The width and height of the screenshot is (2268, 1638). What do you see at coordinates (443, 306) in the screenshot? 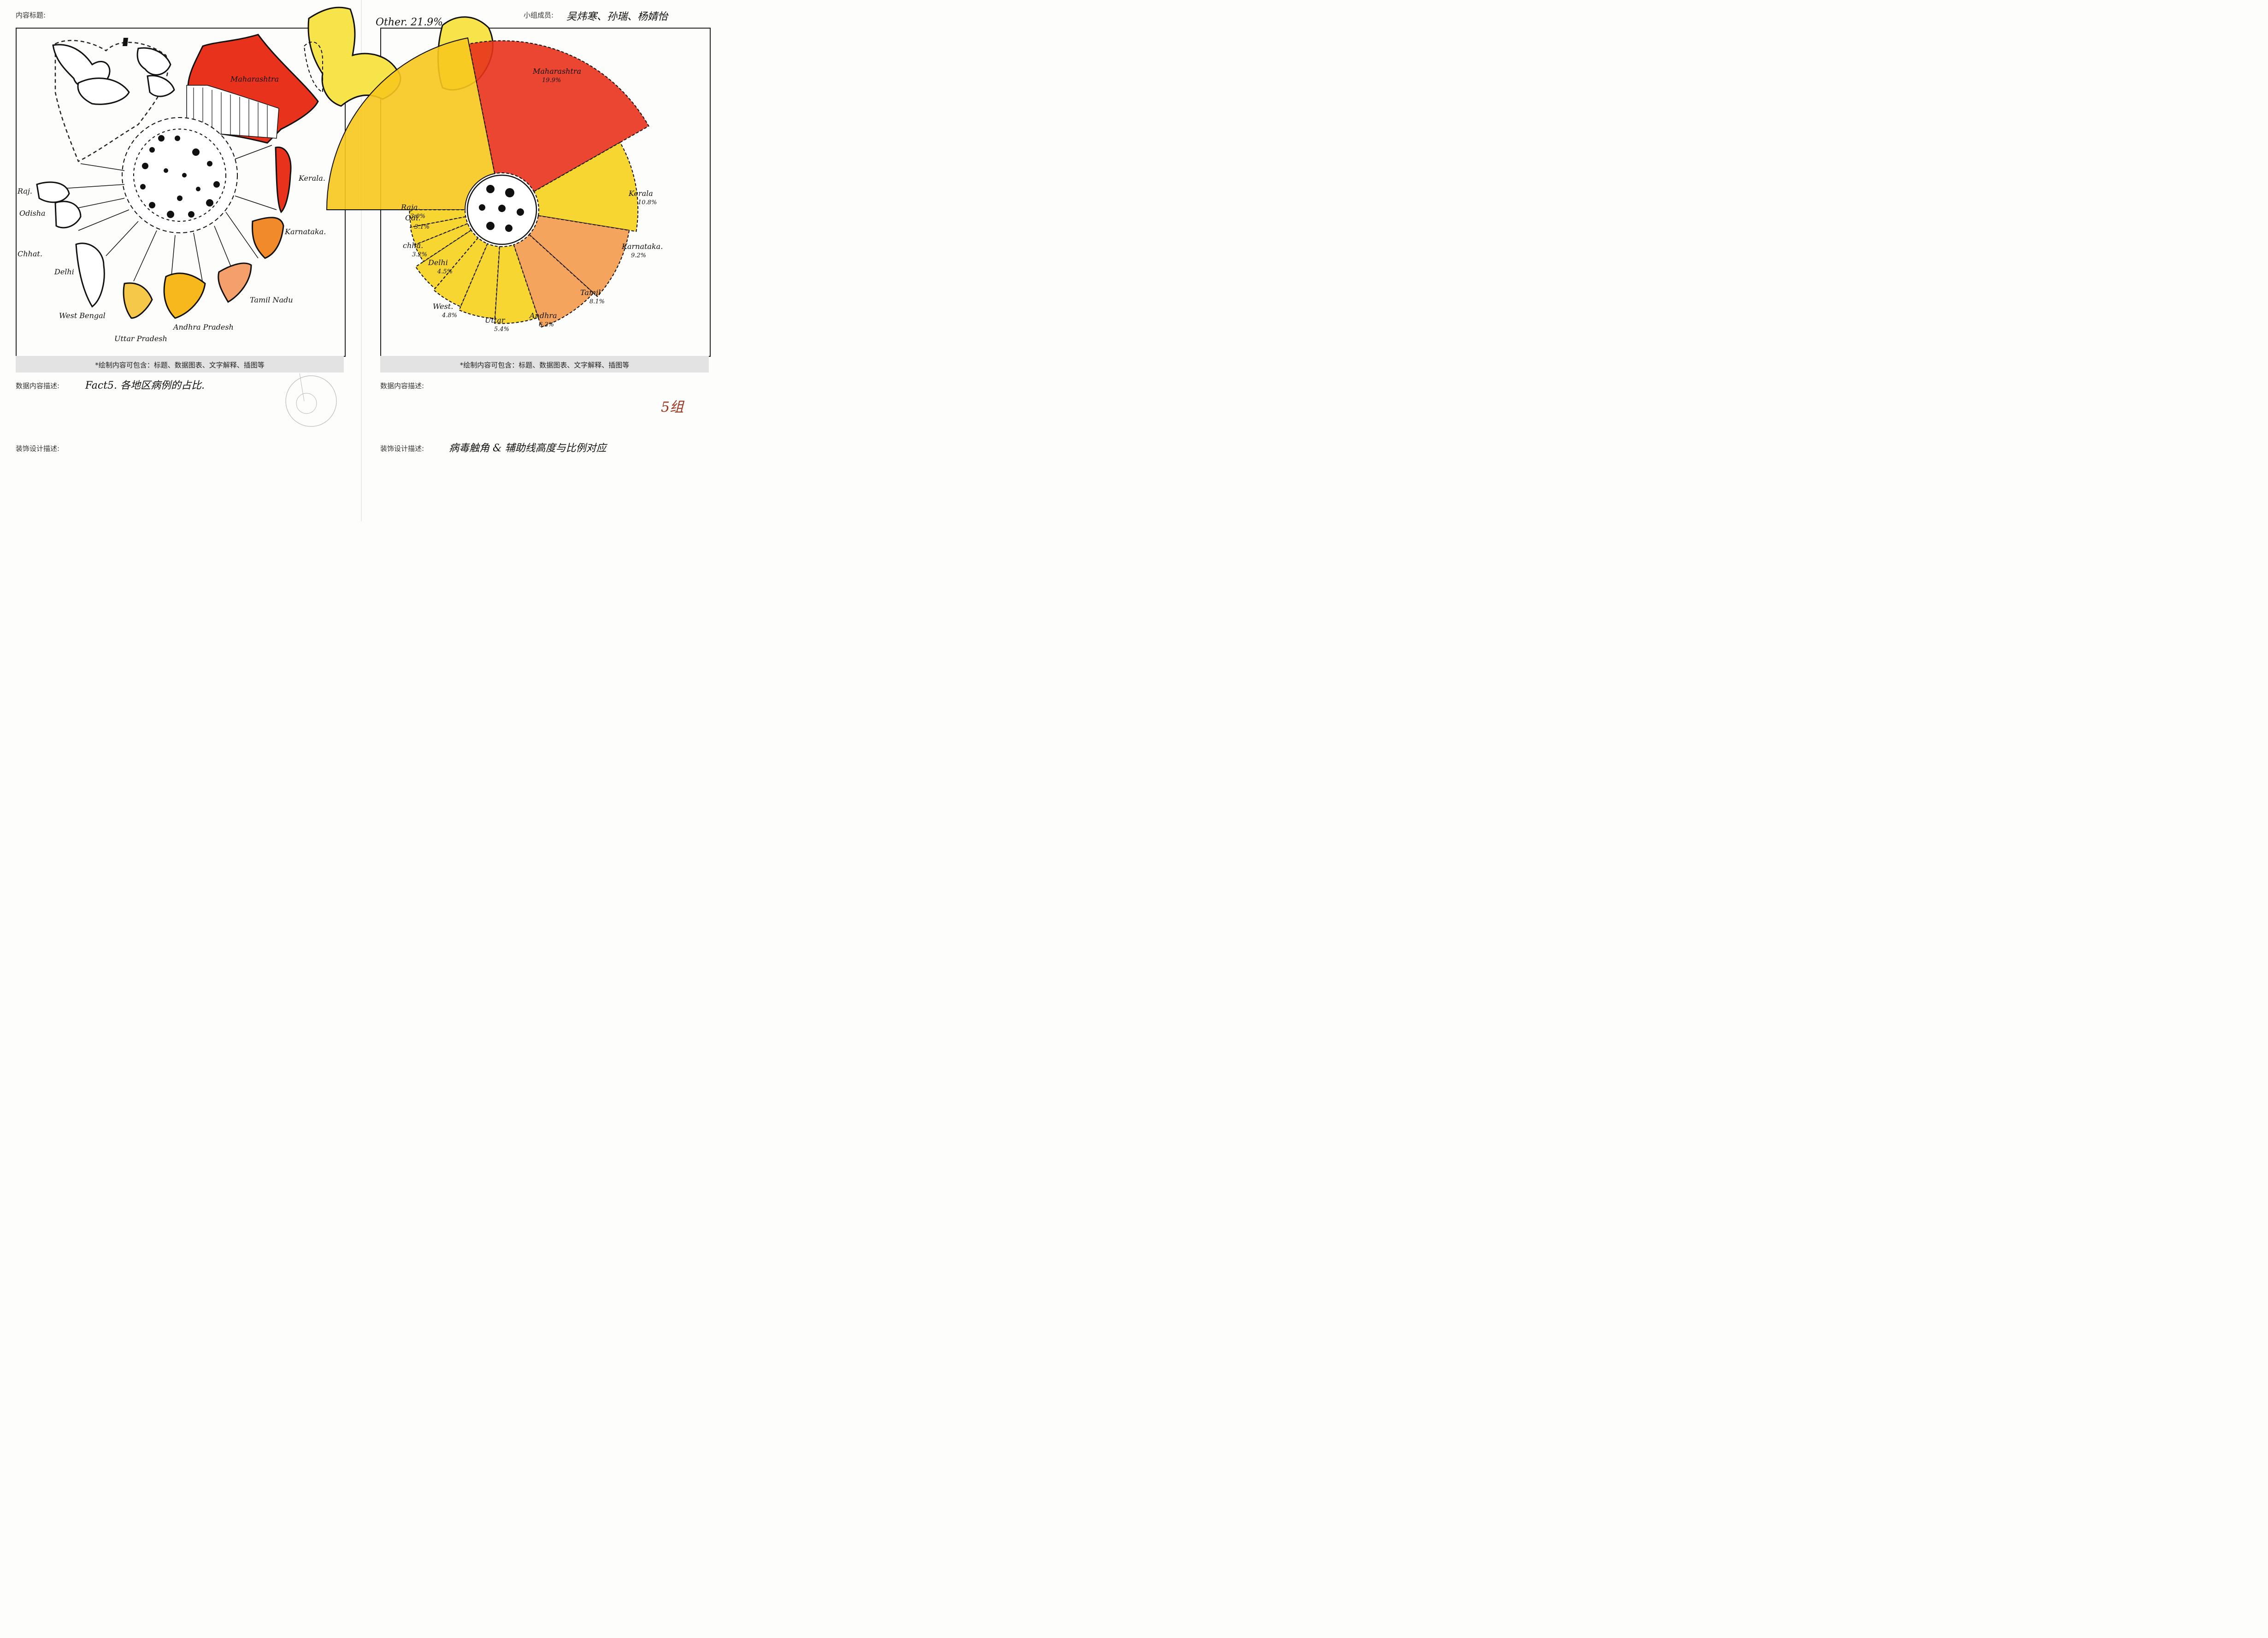
I see `chart-label-west: West.` at bounding box center [443, 306].